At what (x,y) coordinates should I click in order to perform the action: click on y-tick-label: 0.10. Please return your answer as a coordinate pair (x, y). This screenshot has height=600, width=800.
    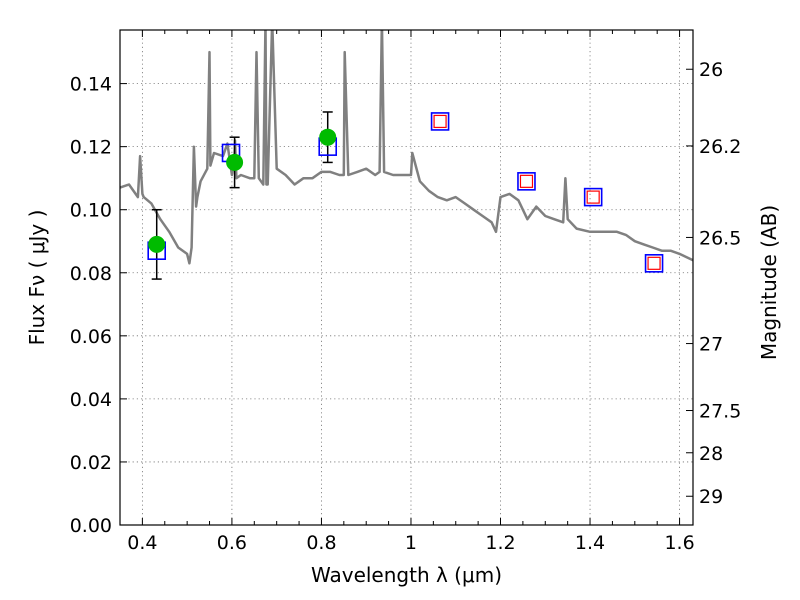
    Looking at the image, I should click on (91, 211).